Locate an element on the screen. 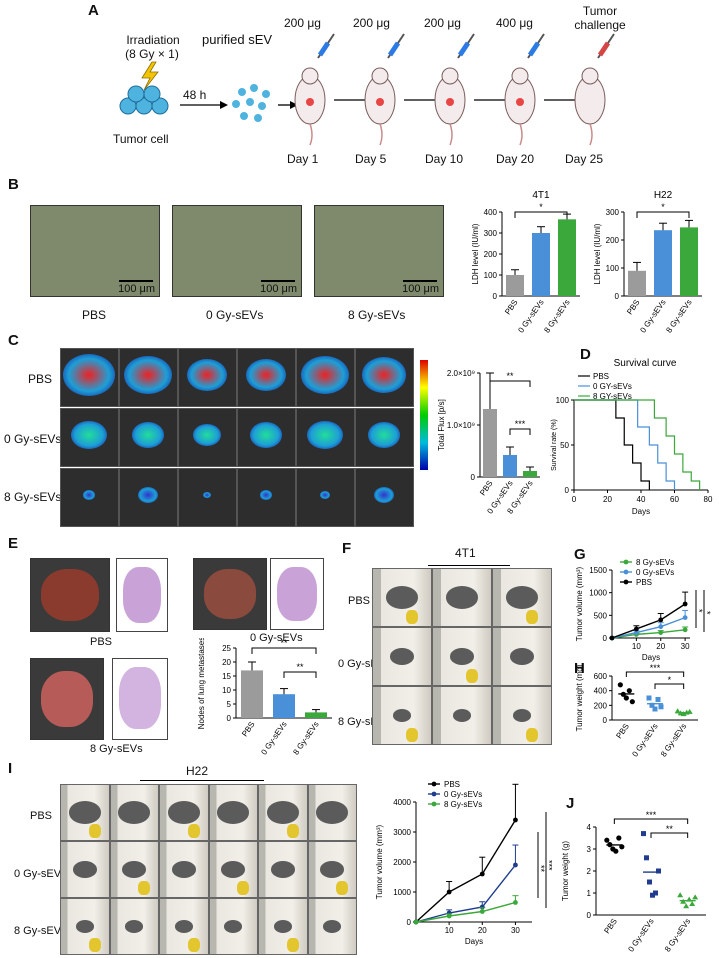 This screenshot has width=719, height=958. label-0gy-b: 0 Gy-sEVs is located at coordinates (235, 315).